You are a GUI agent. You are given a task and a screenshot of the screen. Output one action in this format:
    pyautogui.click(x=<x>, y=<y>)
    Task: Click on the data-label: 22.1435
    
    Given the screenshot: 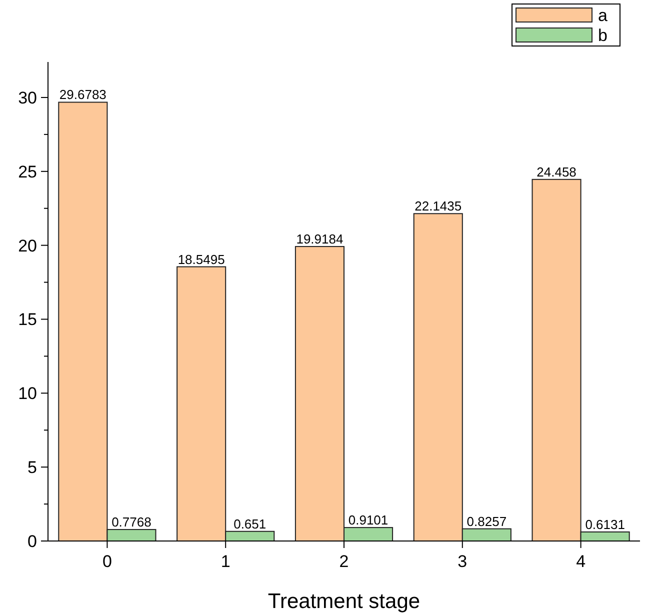 What is the action you would take?
    pyautogui.click(x=438, y=206)
    